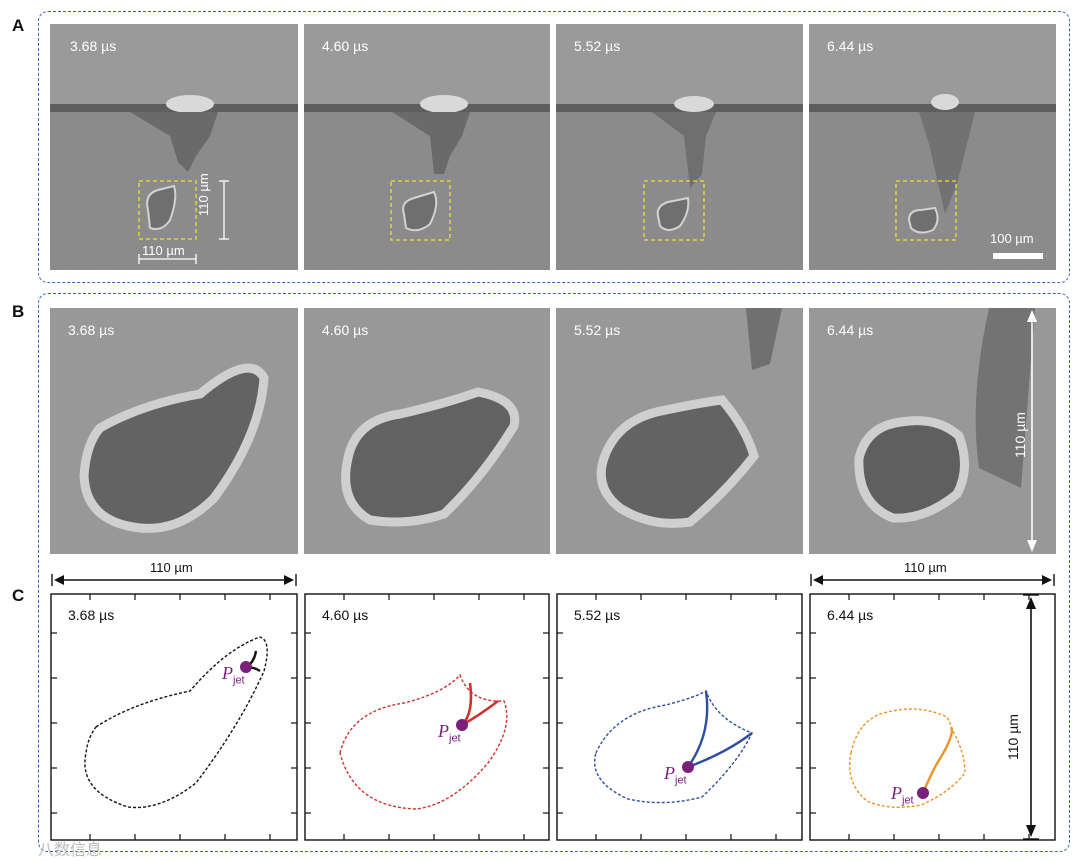  I want to click on contour-plot-c-4: 6.44 µs Pjet, so click(932, 717).